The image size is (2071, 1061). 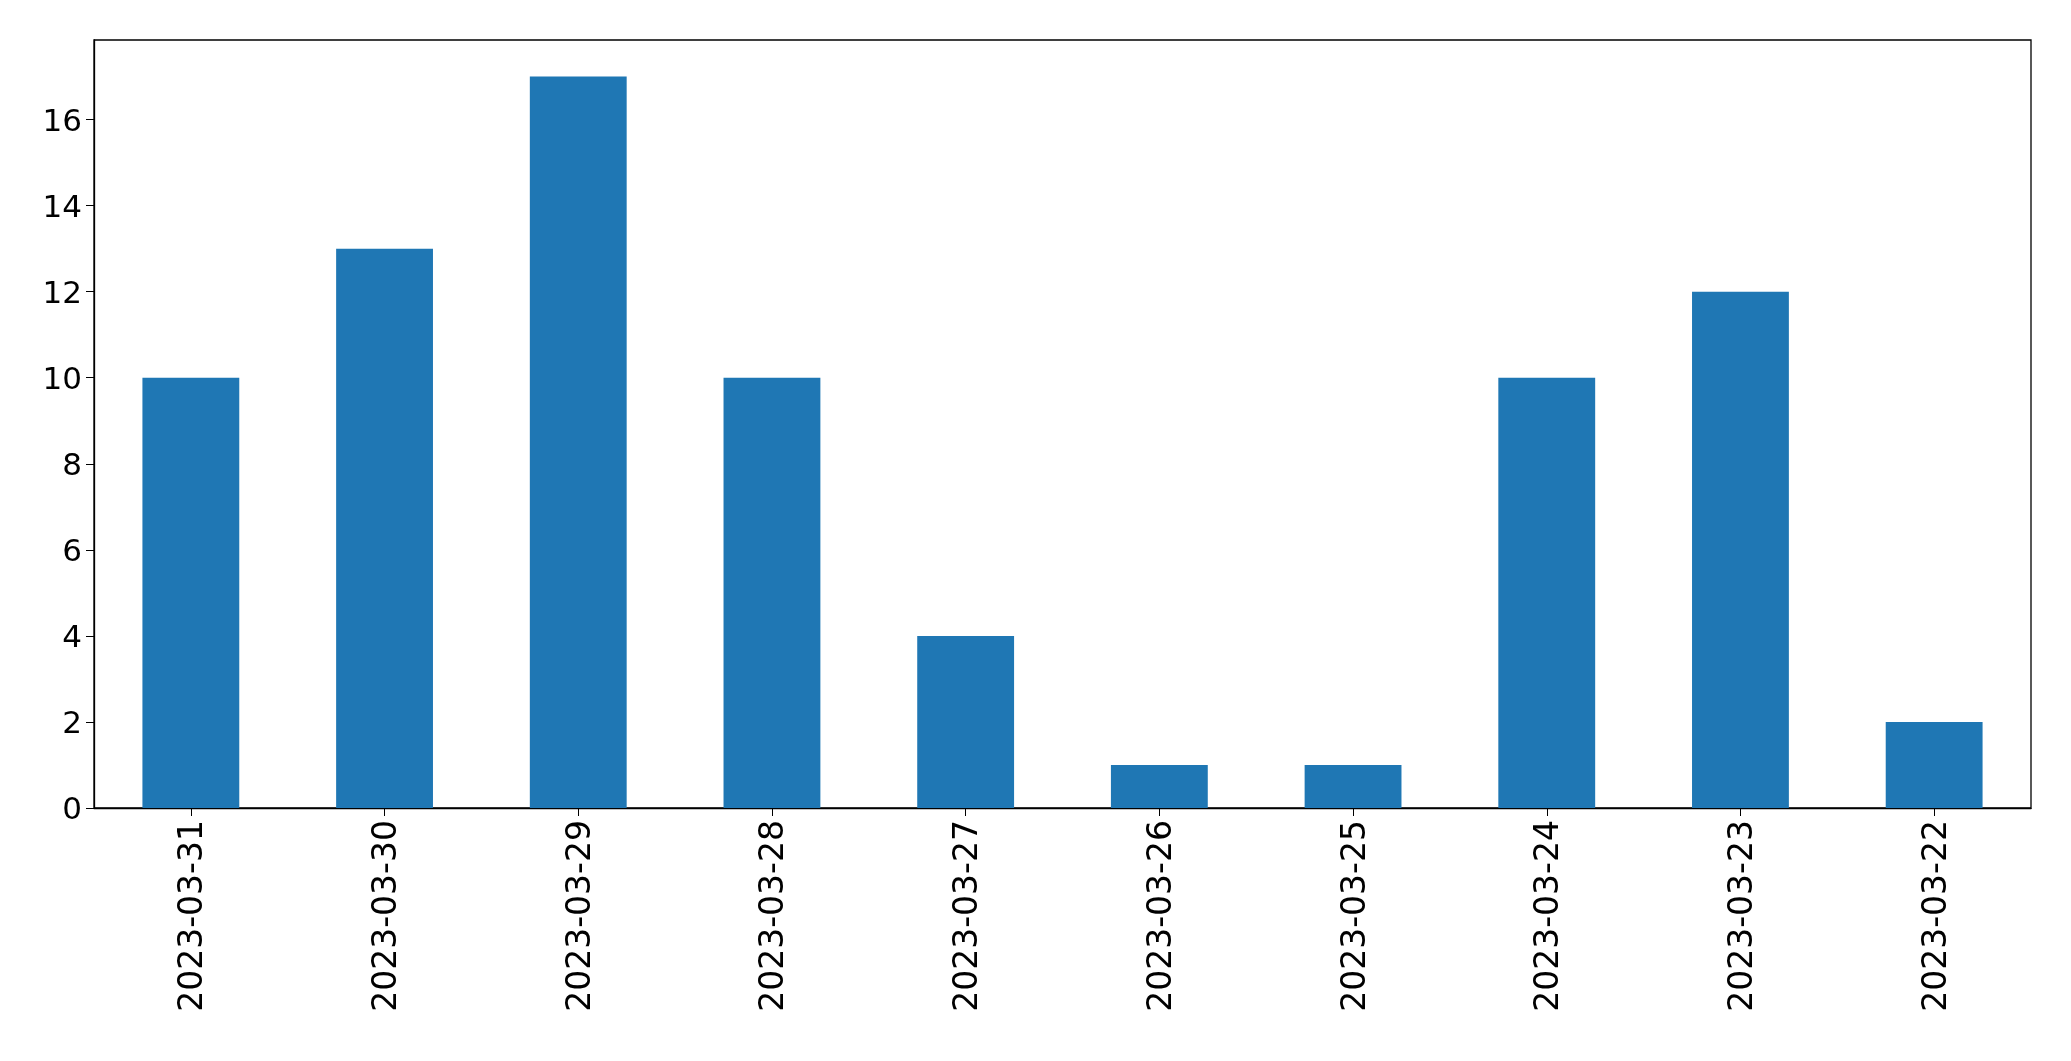 What do you see at coordinates (1740, 916) in the screenshot?
I see `x-tick-label: 2023-03-23` at bounding box center [1740, 916].